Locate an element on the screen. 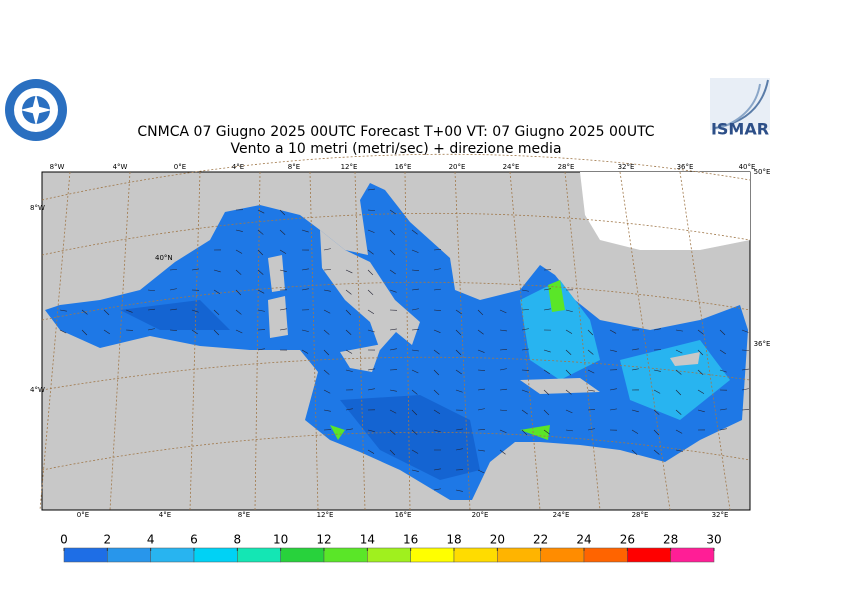  lat-label: 8°W is located at coordinates (37, 208).